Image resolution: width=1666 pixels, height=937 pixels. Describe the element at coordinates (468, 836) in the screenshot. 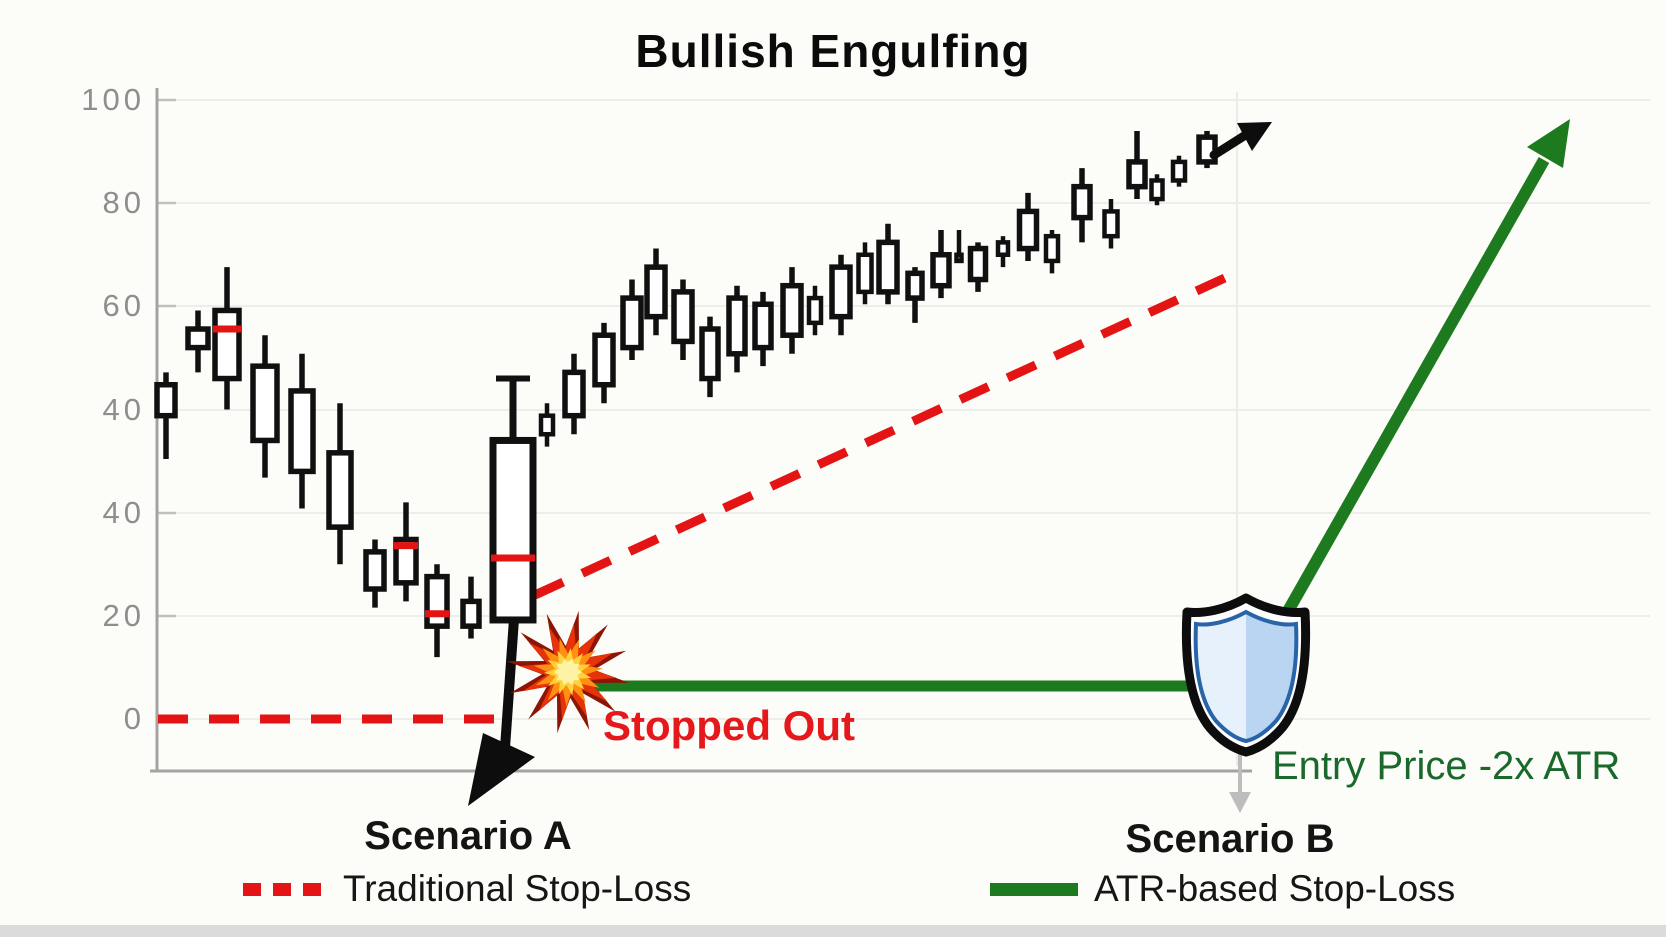

I see `scenario-a-title: Scenario A` at that location.